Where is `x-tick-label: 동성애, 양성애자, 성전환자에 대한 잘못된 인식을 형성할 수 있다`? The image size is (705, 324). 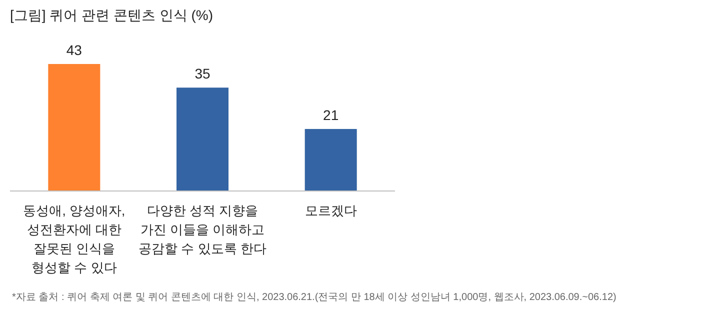 x-tick-label: 동성애, 양성애자, 성전환자에 대한 잘못된 인식을 형성할 수 있다 is located at coordinates (74, 239).